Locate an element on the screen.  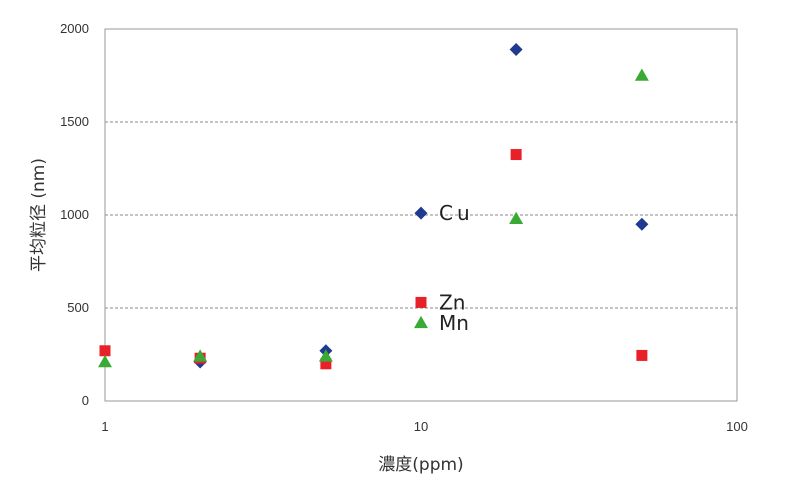
series-label-cu: Cu is located at coordinates (456, 213).